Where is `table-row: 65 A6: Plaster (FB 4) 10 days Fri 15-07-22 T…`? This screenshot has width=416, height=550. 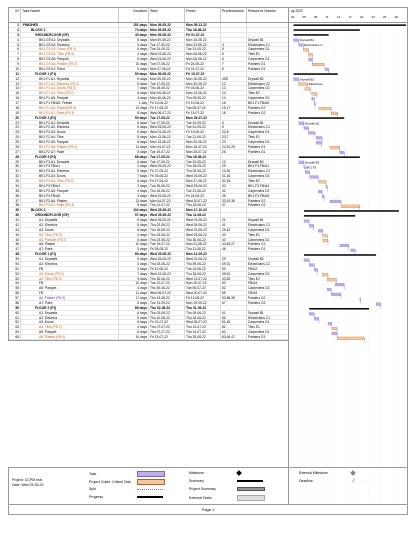
table-row: 65 A6: Plaster (FB 4) 10 days Fri 15-07-22 T… is located at coordinates (149, 337).